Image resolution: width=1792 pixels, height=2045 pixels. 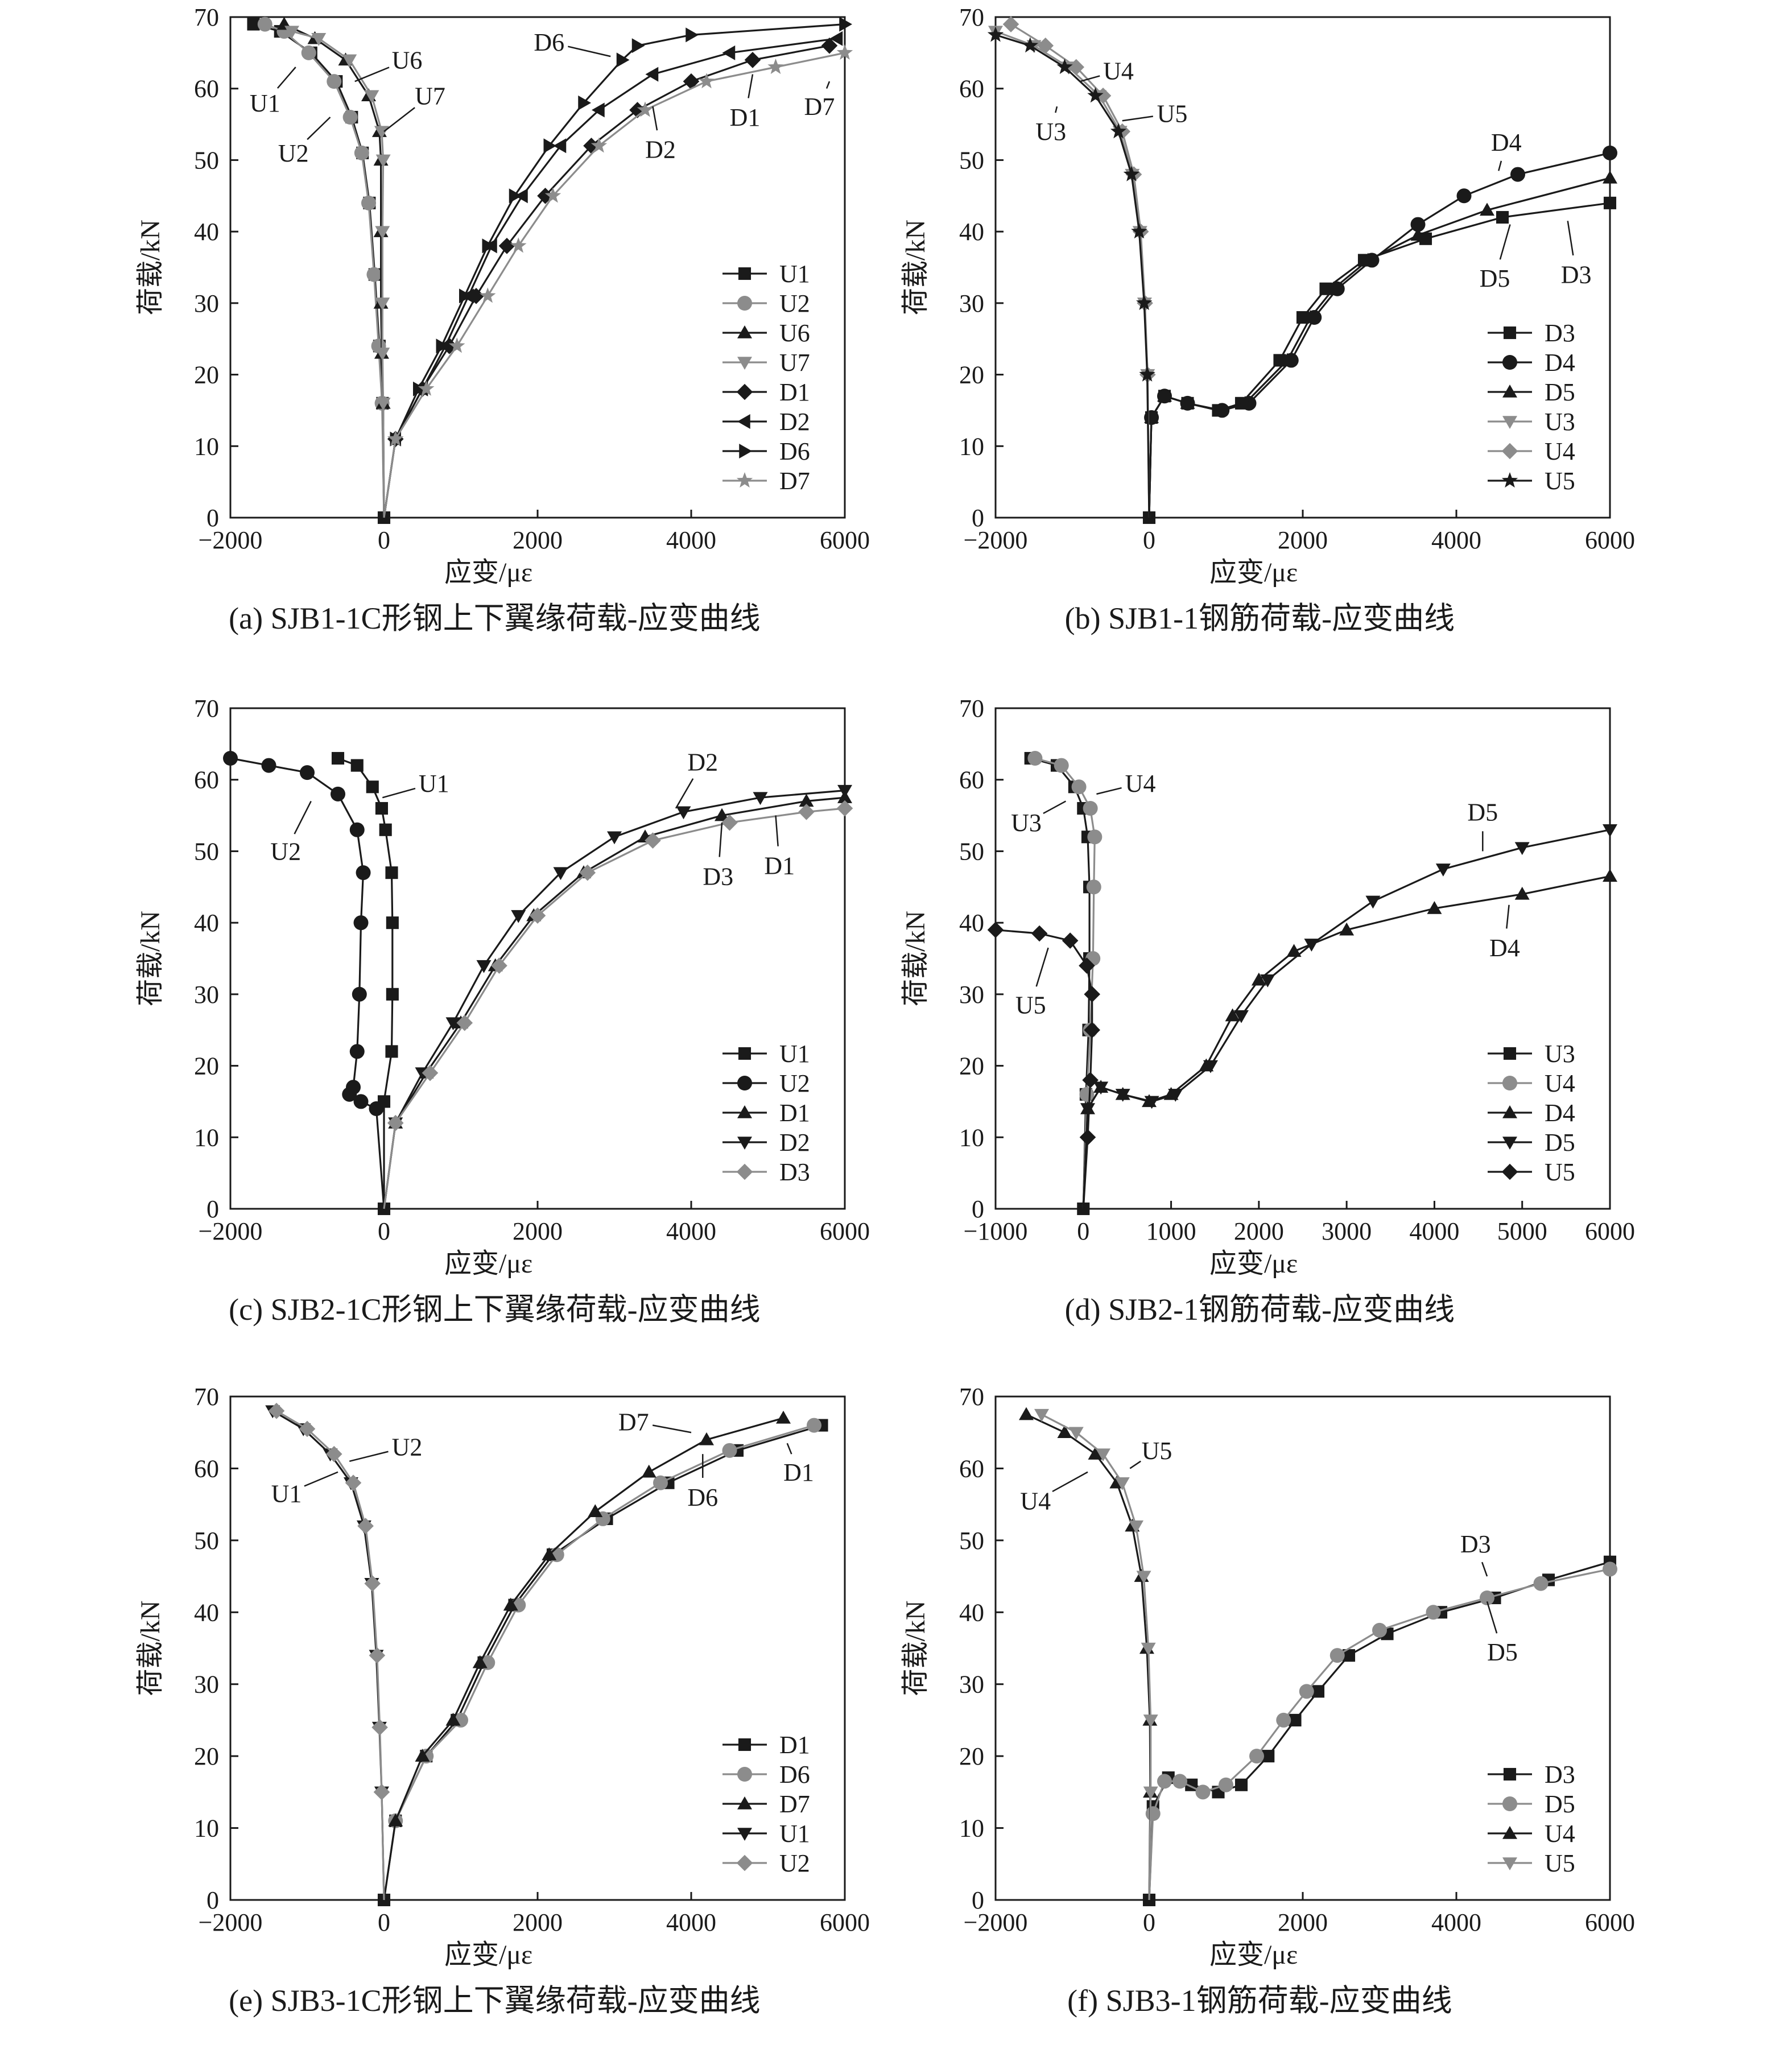 I want to click on legend-label: D7, so click(x=794, y=481).